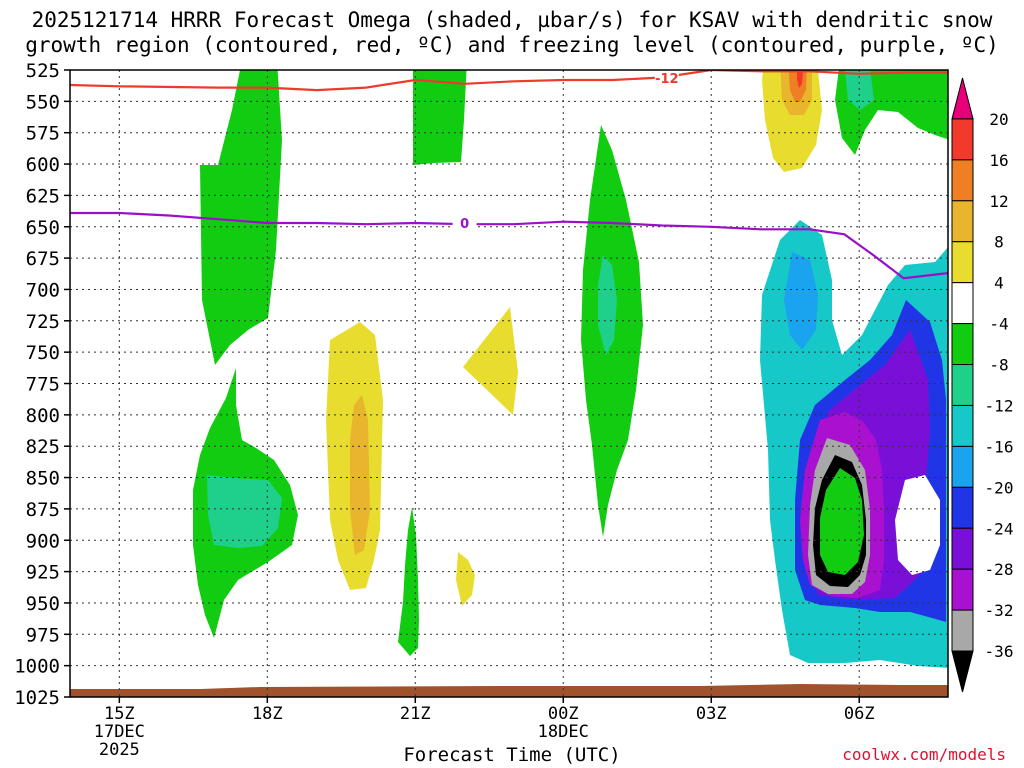 This screenshot has height=768, width=1024. I want to click on colorbar-level-label: -36, so click(999, 651).